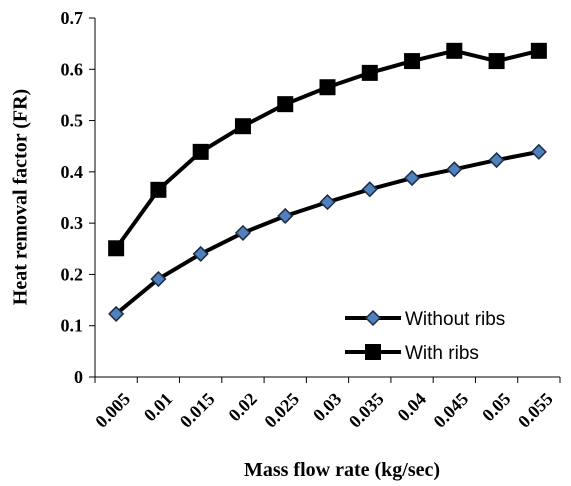 The image size is (571, 486). What do you see at coordinates (72, 69) in the screenshot?
I see `y-tick-label: 0.6` at bounding box center [72, 69].